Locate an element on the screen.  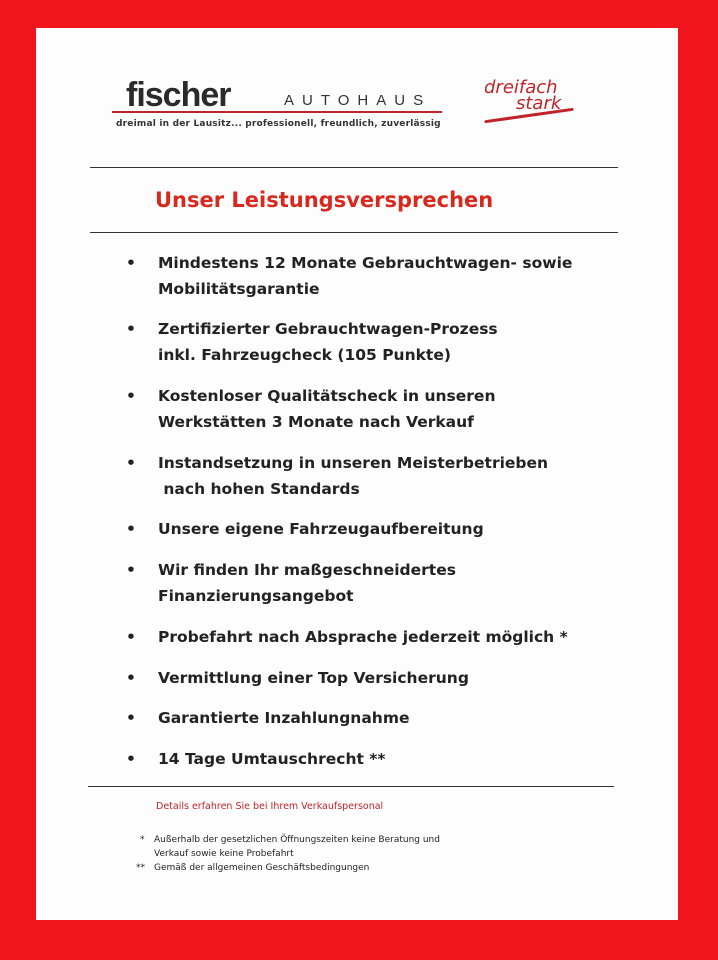
line1: Wir finden Ihr maßgeschneidertes is located at coordinates (307, 570).